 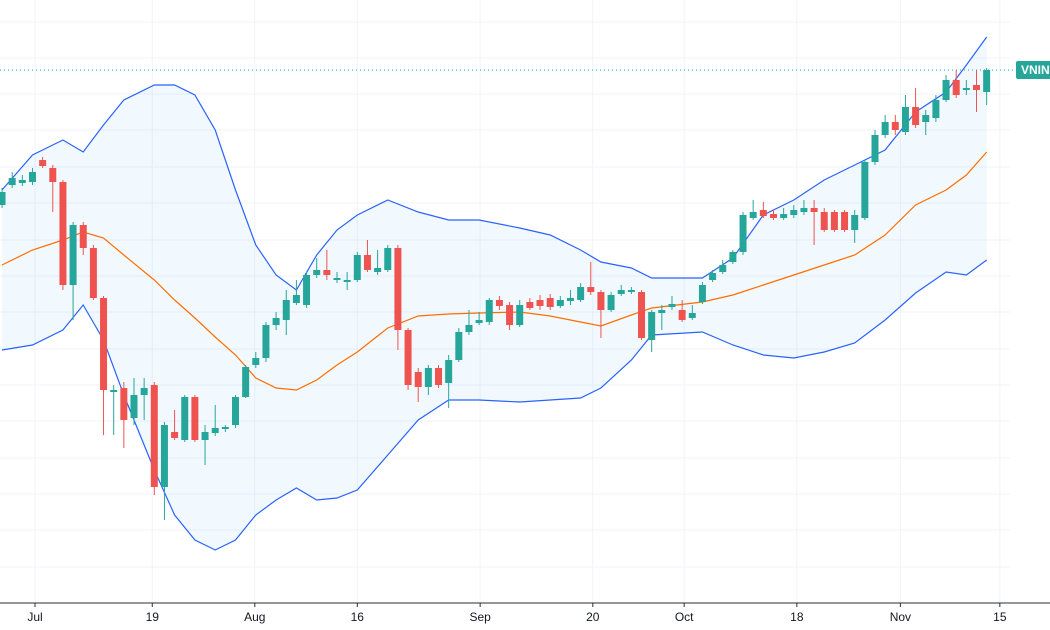 I want to click on x-tick-label: Oct, so click(x=684, y=617).